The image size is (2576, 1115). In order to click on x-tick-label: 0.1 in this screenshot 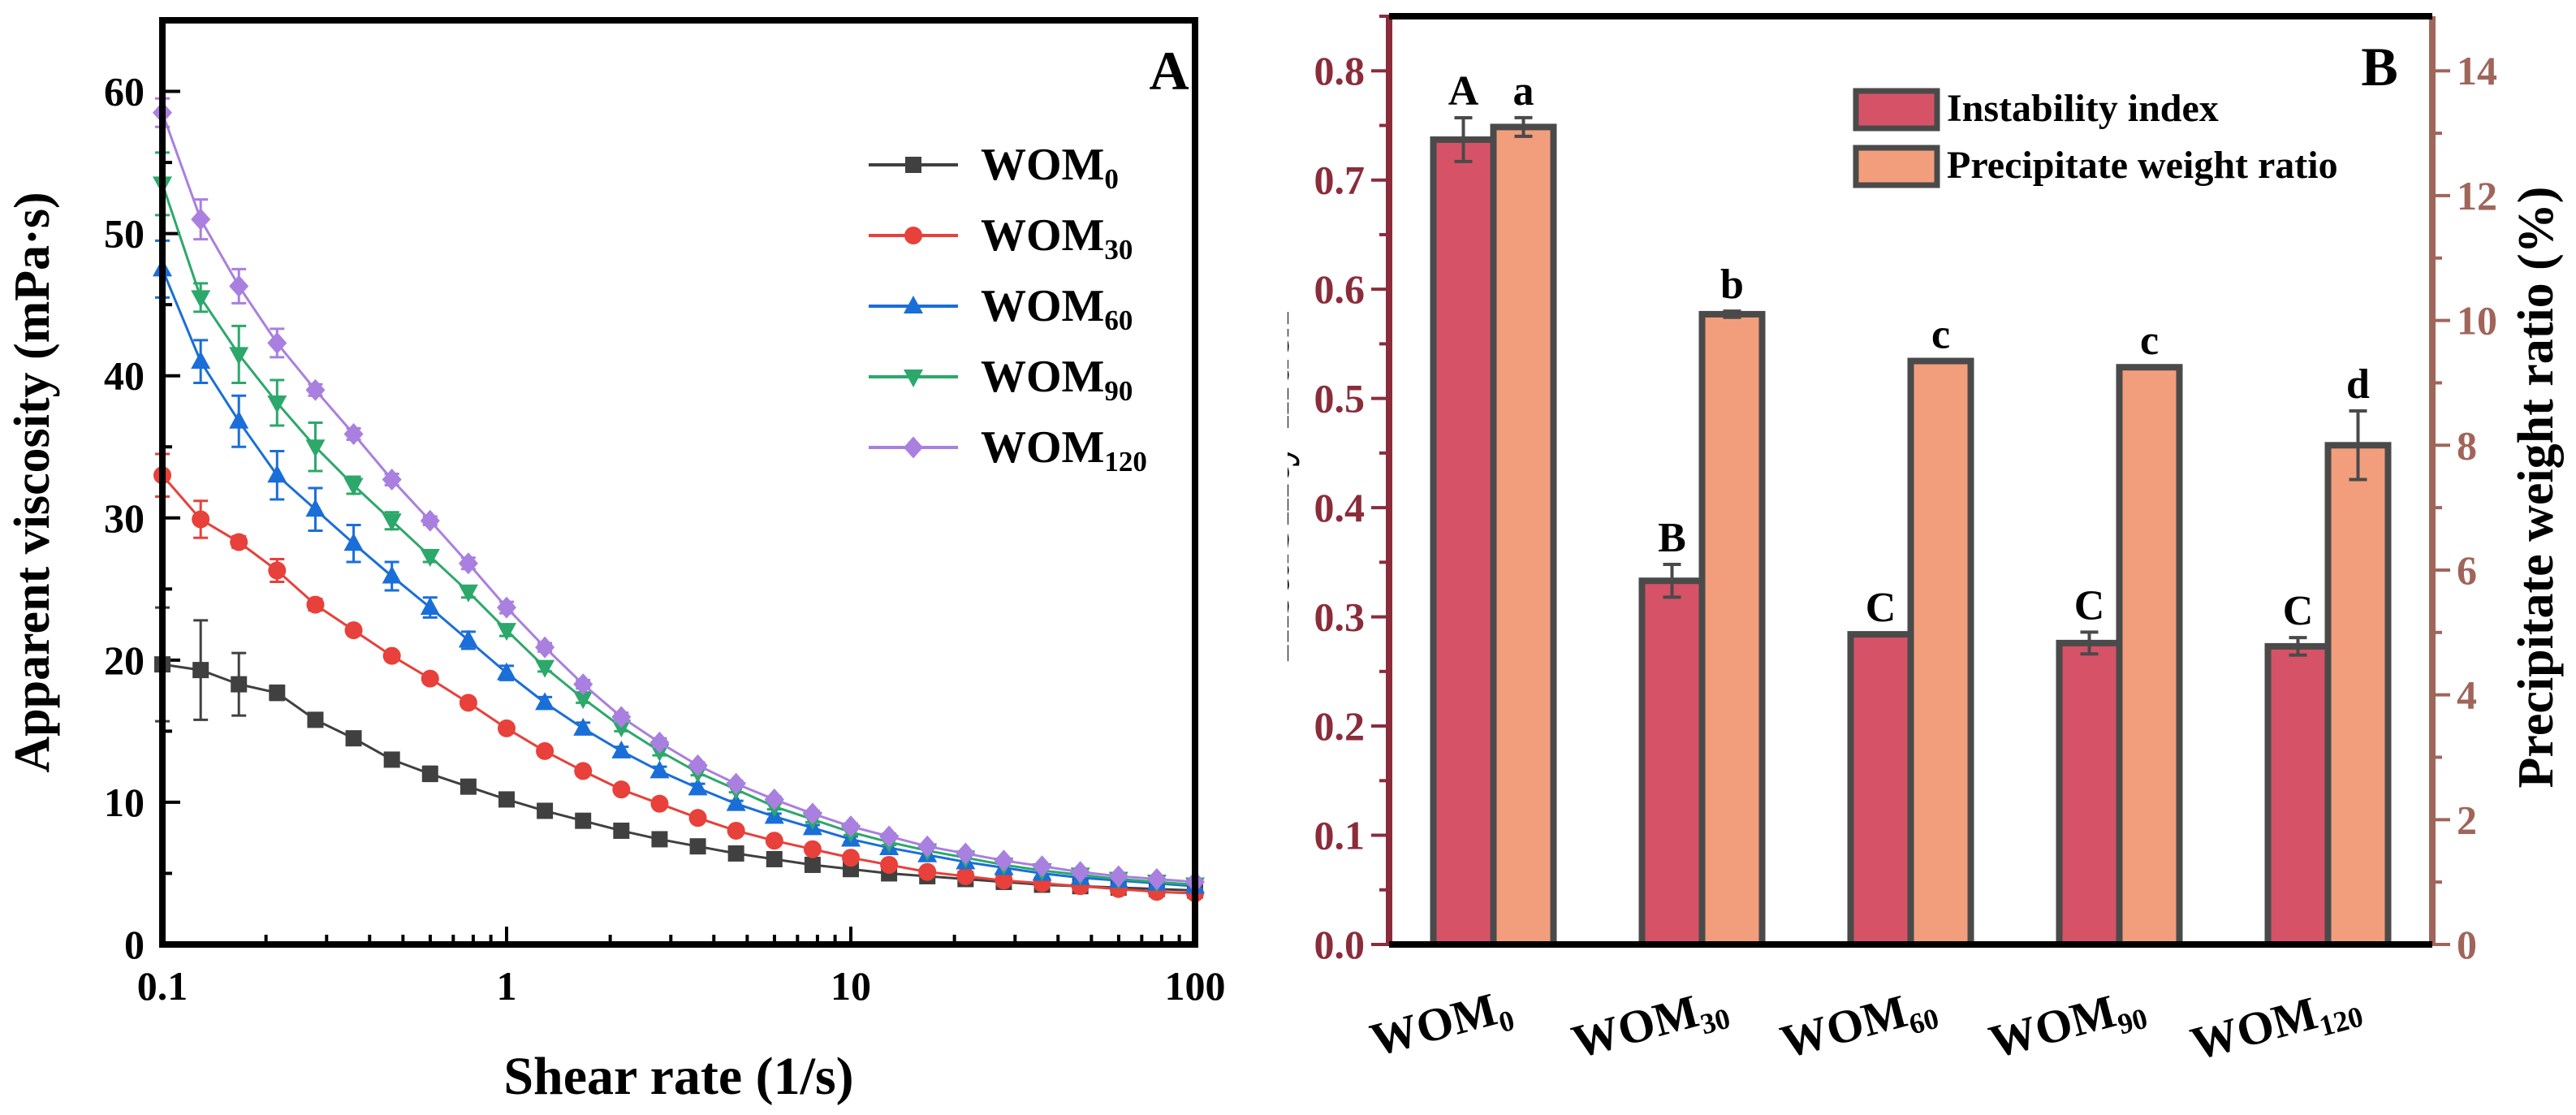, I will do `click(162, 986)`.